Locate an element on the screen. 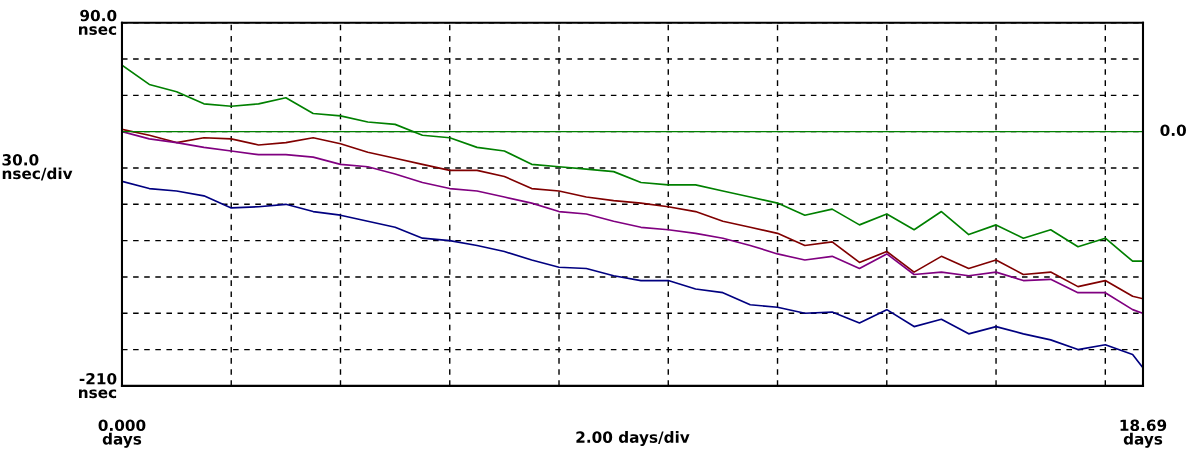  x-tick-label: 0.000 days is located at coordinates (122, 433).